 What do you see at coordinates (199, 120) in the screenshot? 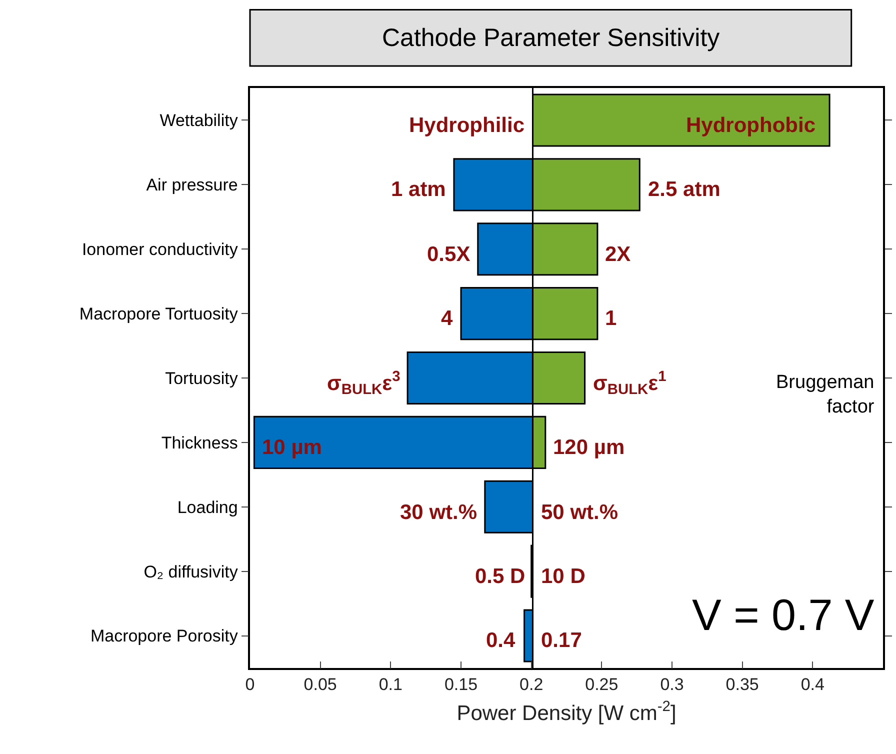
I see `y-tick-label: Wettability` at bounding box center [199, 120].